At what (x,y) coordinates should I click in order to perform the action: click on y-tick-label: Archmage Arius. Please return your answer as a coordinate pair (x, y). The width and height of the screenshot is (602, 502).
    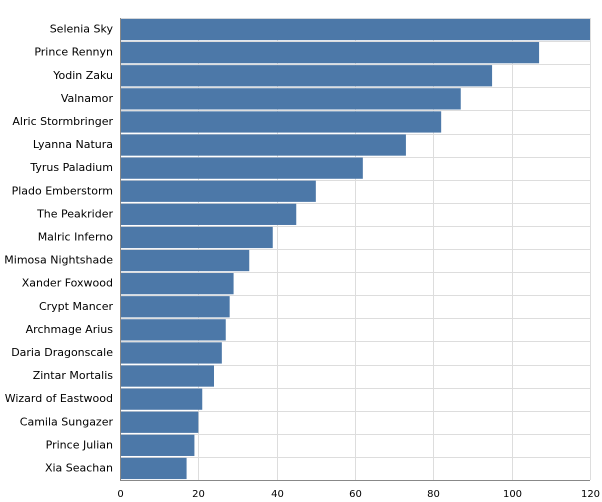
    Looking at the image, I should click on (70, 329).